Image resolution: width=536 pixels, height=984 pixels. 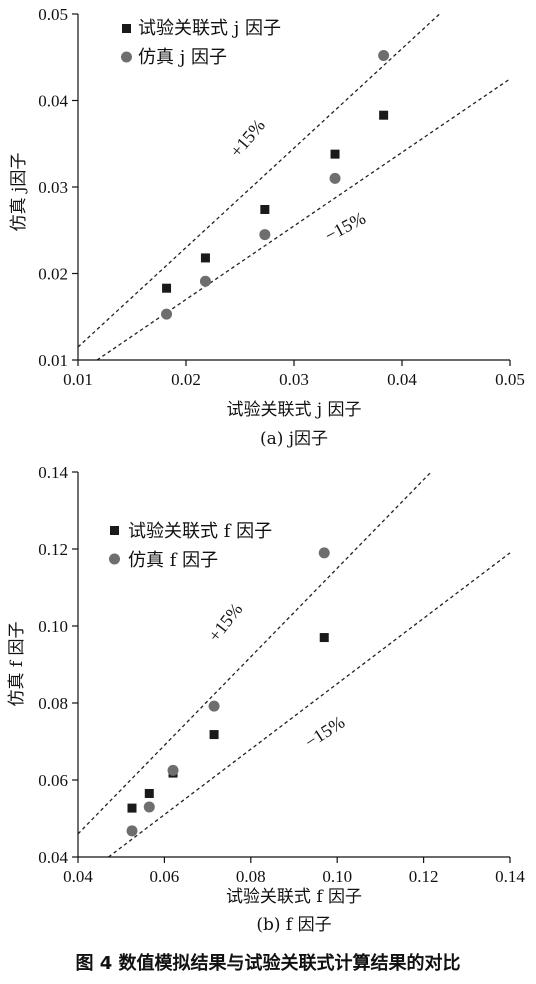 What do you see at coordinates (173, 560) in the screenshot?
I see `legend-series-2-label: 仿真 f 因子` at bounding box center [173, 560].